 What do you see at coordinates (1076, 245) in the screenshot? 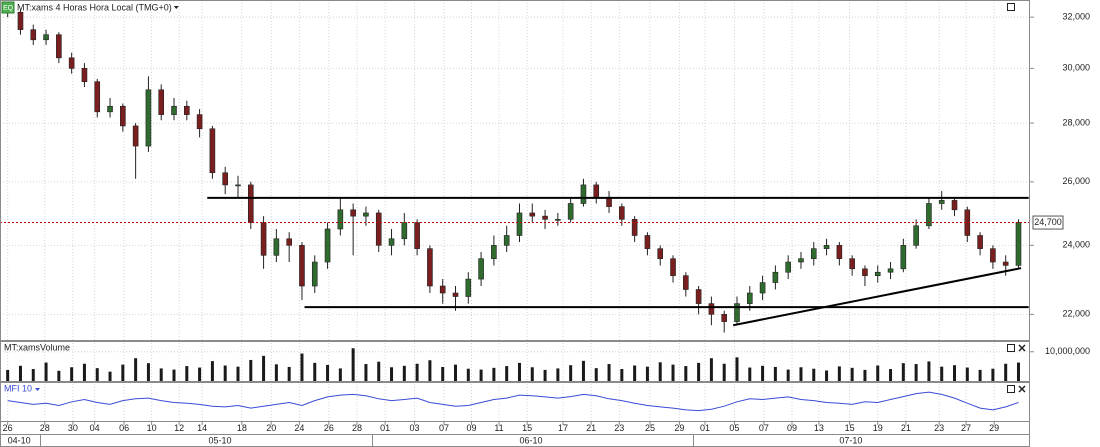
I see `y-tick-label: 24,000` at bounding box center [1076, 245].